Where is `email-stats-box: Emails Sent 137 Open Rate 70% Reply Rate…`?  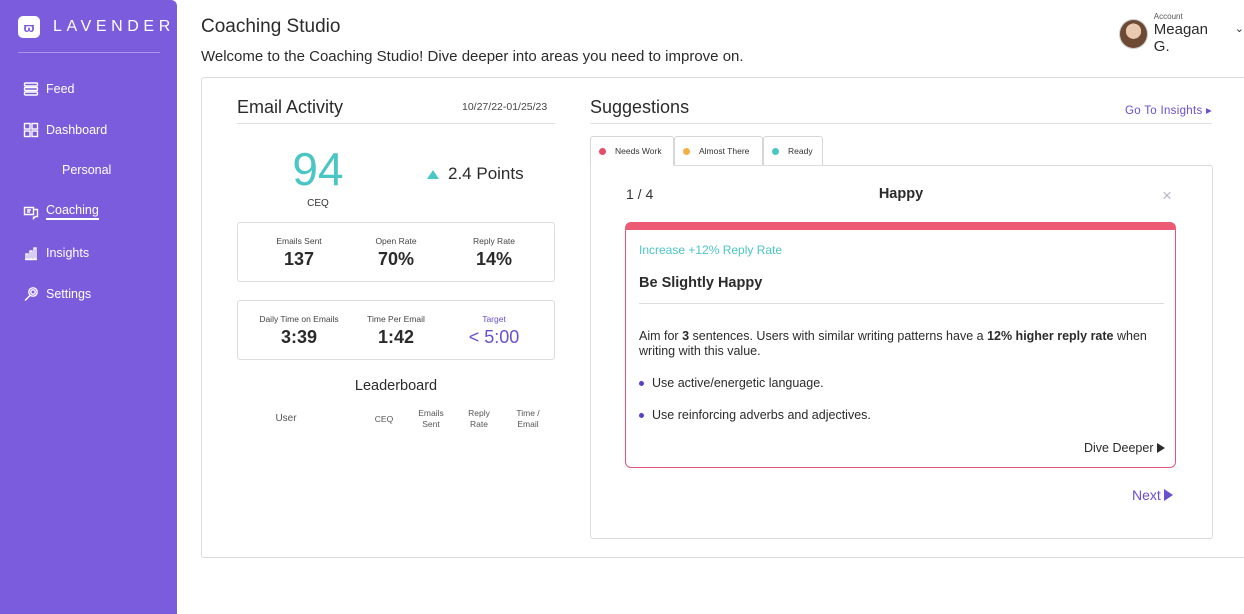 email-stats-box: Emails Sent 137 Open Rate 70% Reply Rate… is located at coordinates (396, 252).